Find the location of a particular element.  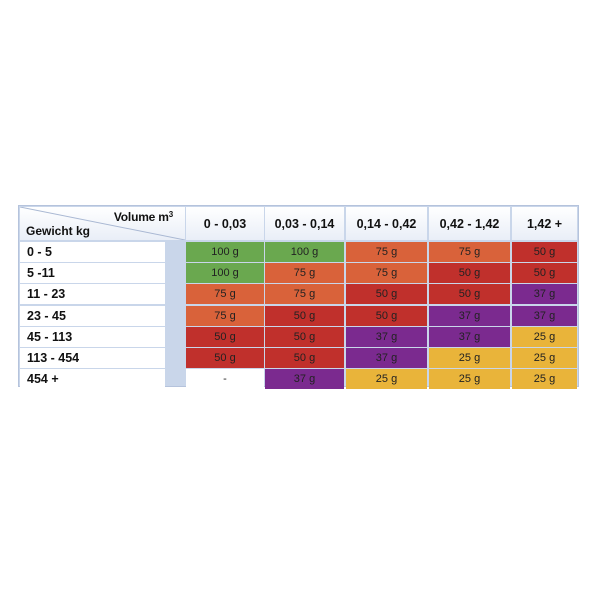

corner-header: Volume m3 Gewicht kg is located at coordinates (102, 223).